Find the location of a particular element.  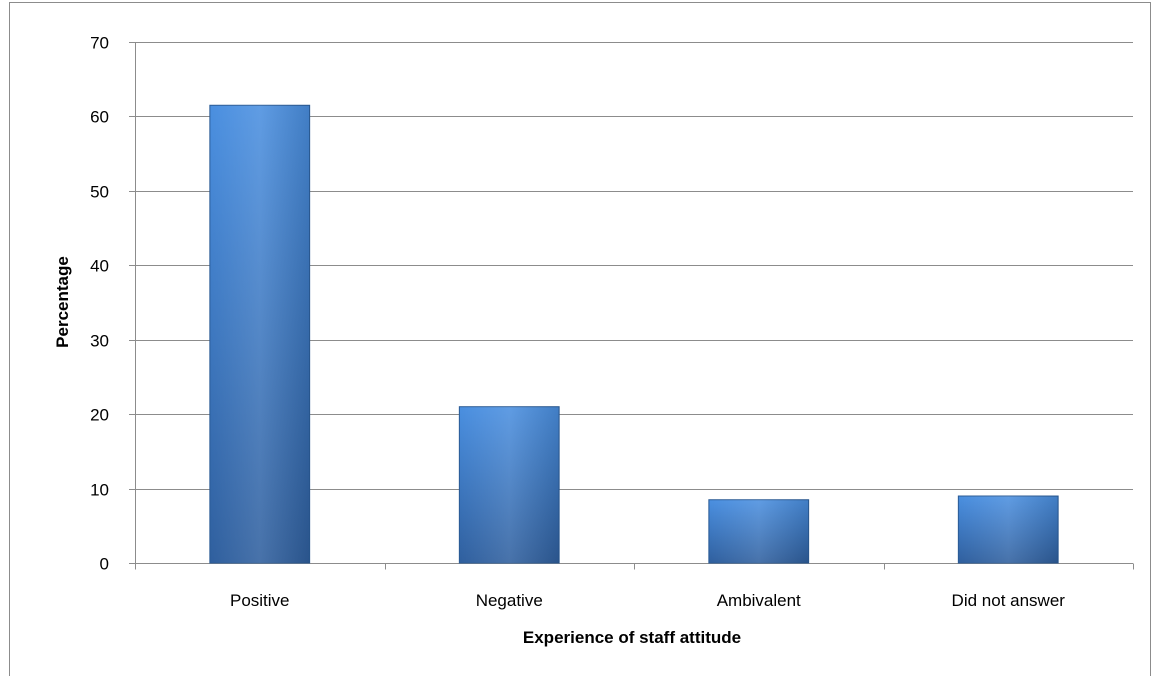

x-tick-label: Positive is located at coordinates (260, 600).